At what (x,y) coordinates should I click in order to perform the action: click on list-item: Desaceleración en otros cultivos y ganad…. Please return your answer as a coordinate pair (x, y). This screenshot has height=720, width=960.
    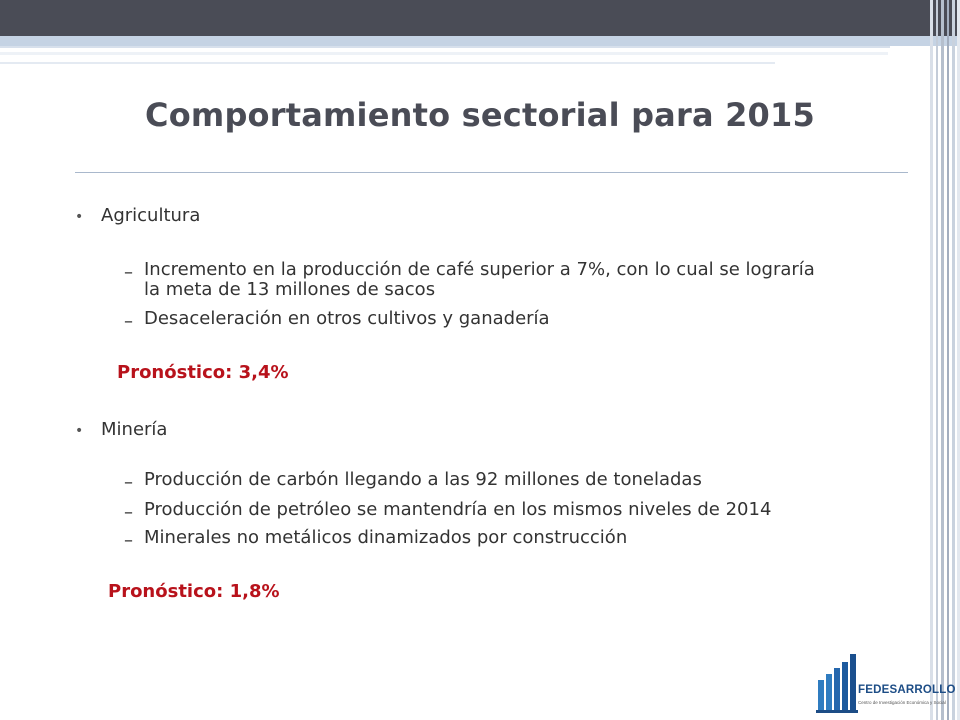
    Looking at the image, I should click on (347, 318).